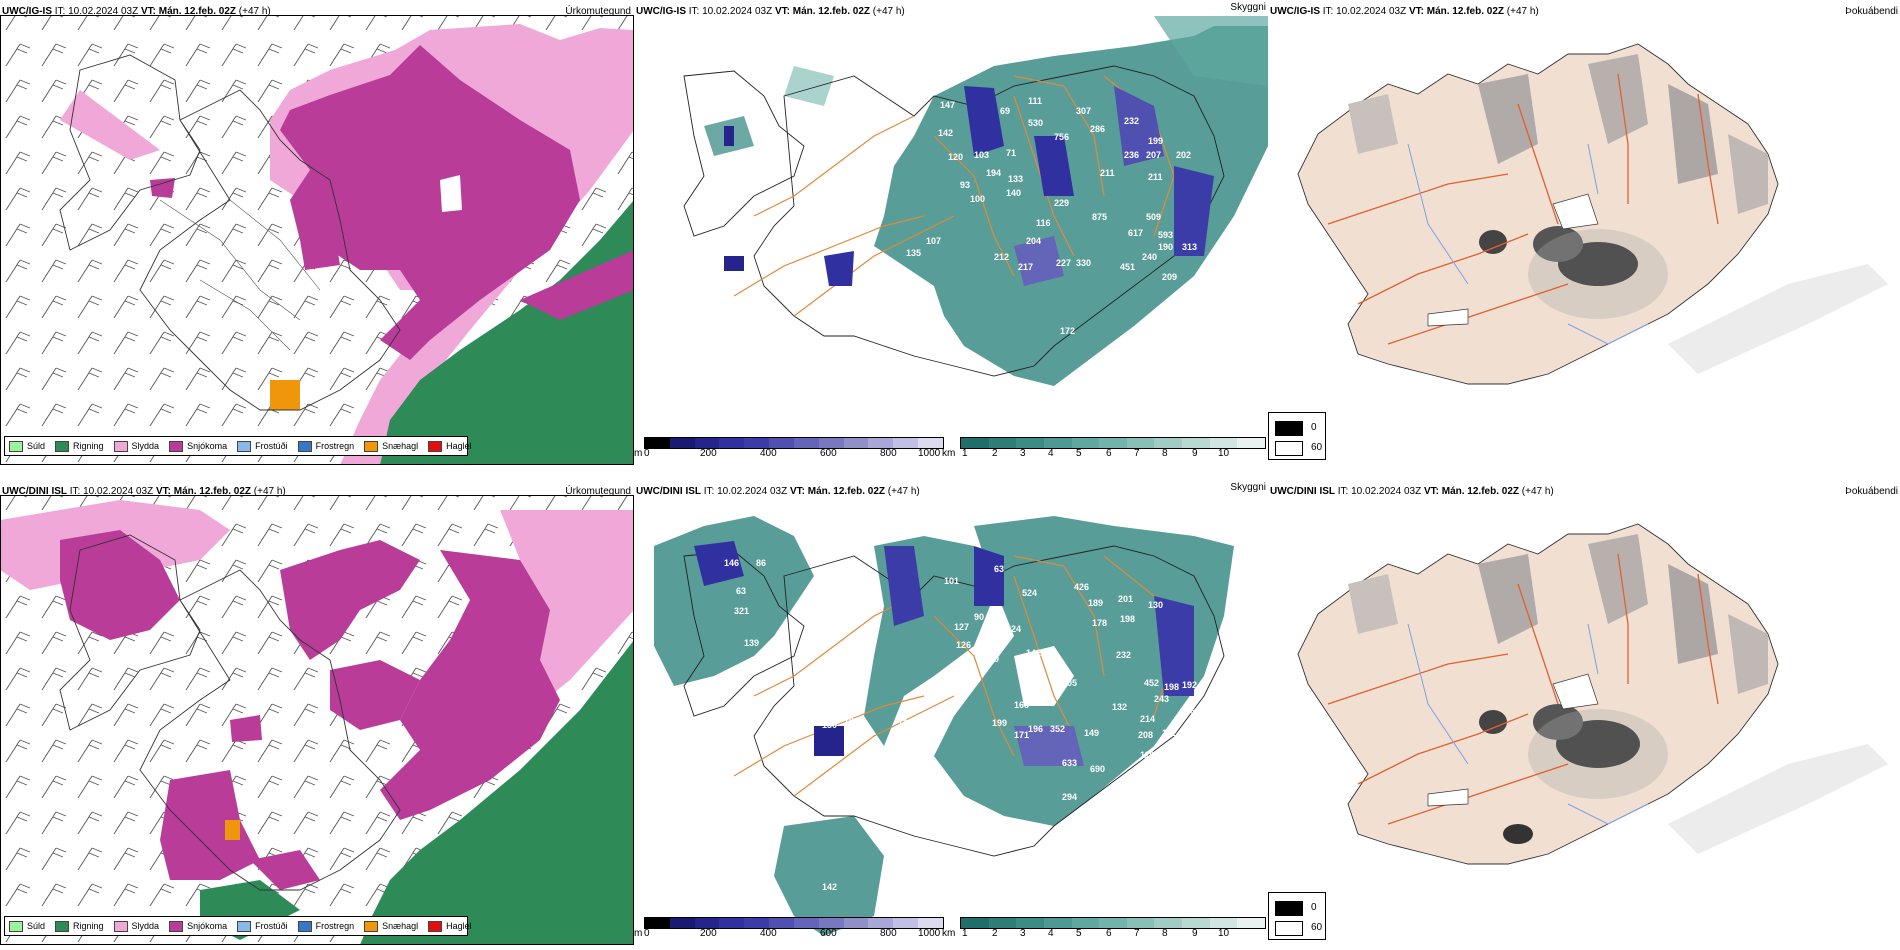  What do you see at coordinates (1135, 233) in the screenshot?
I see `svg-text: 617` at bounding box center [1135, 233].